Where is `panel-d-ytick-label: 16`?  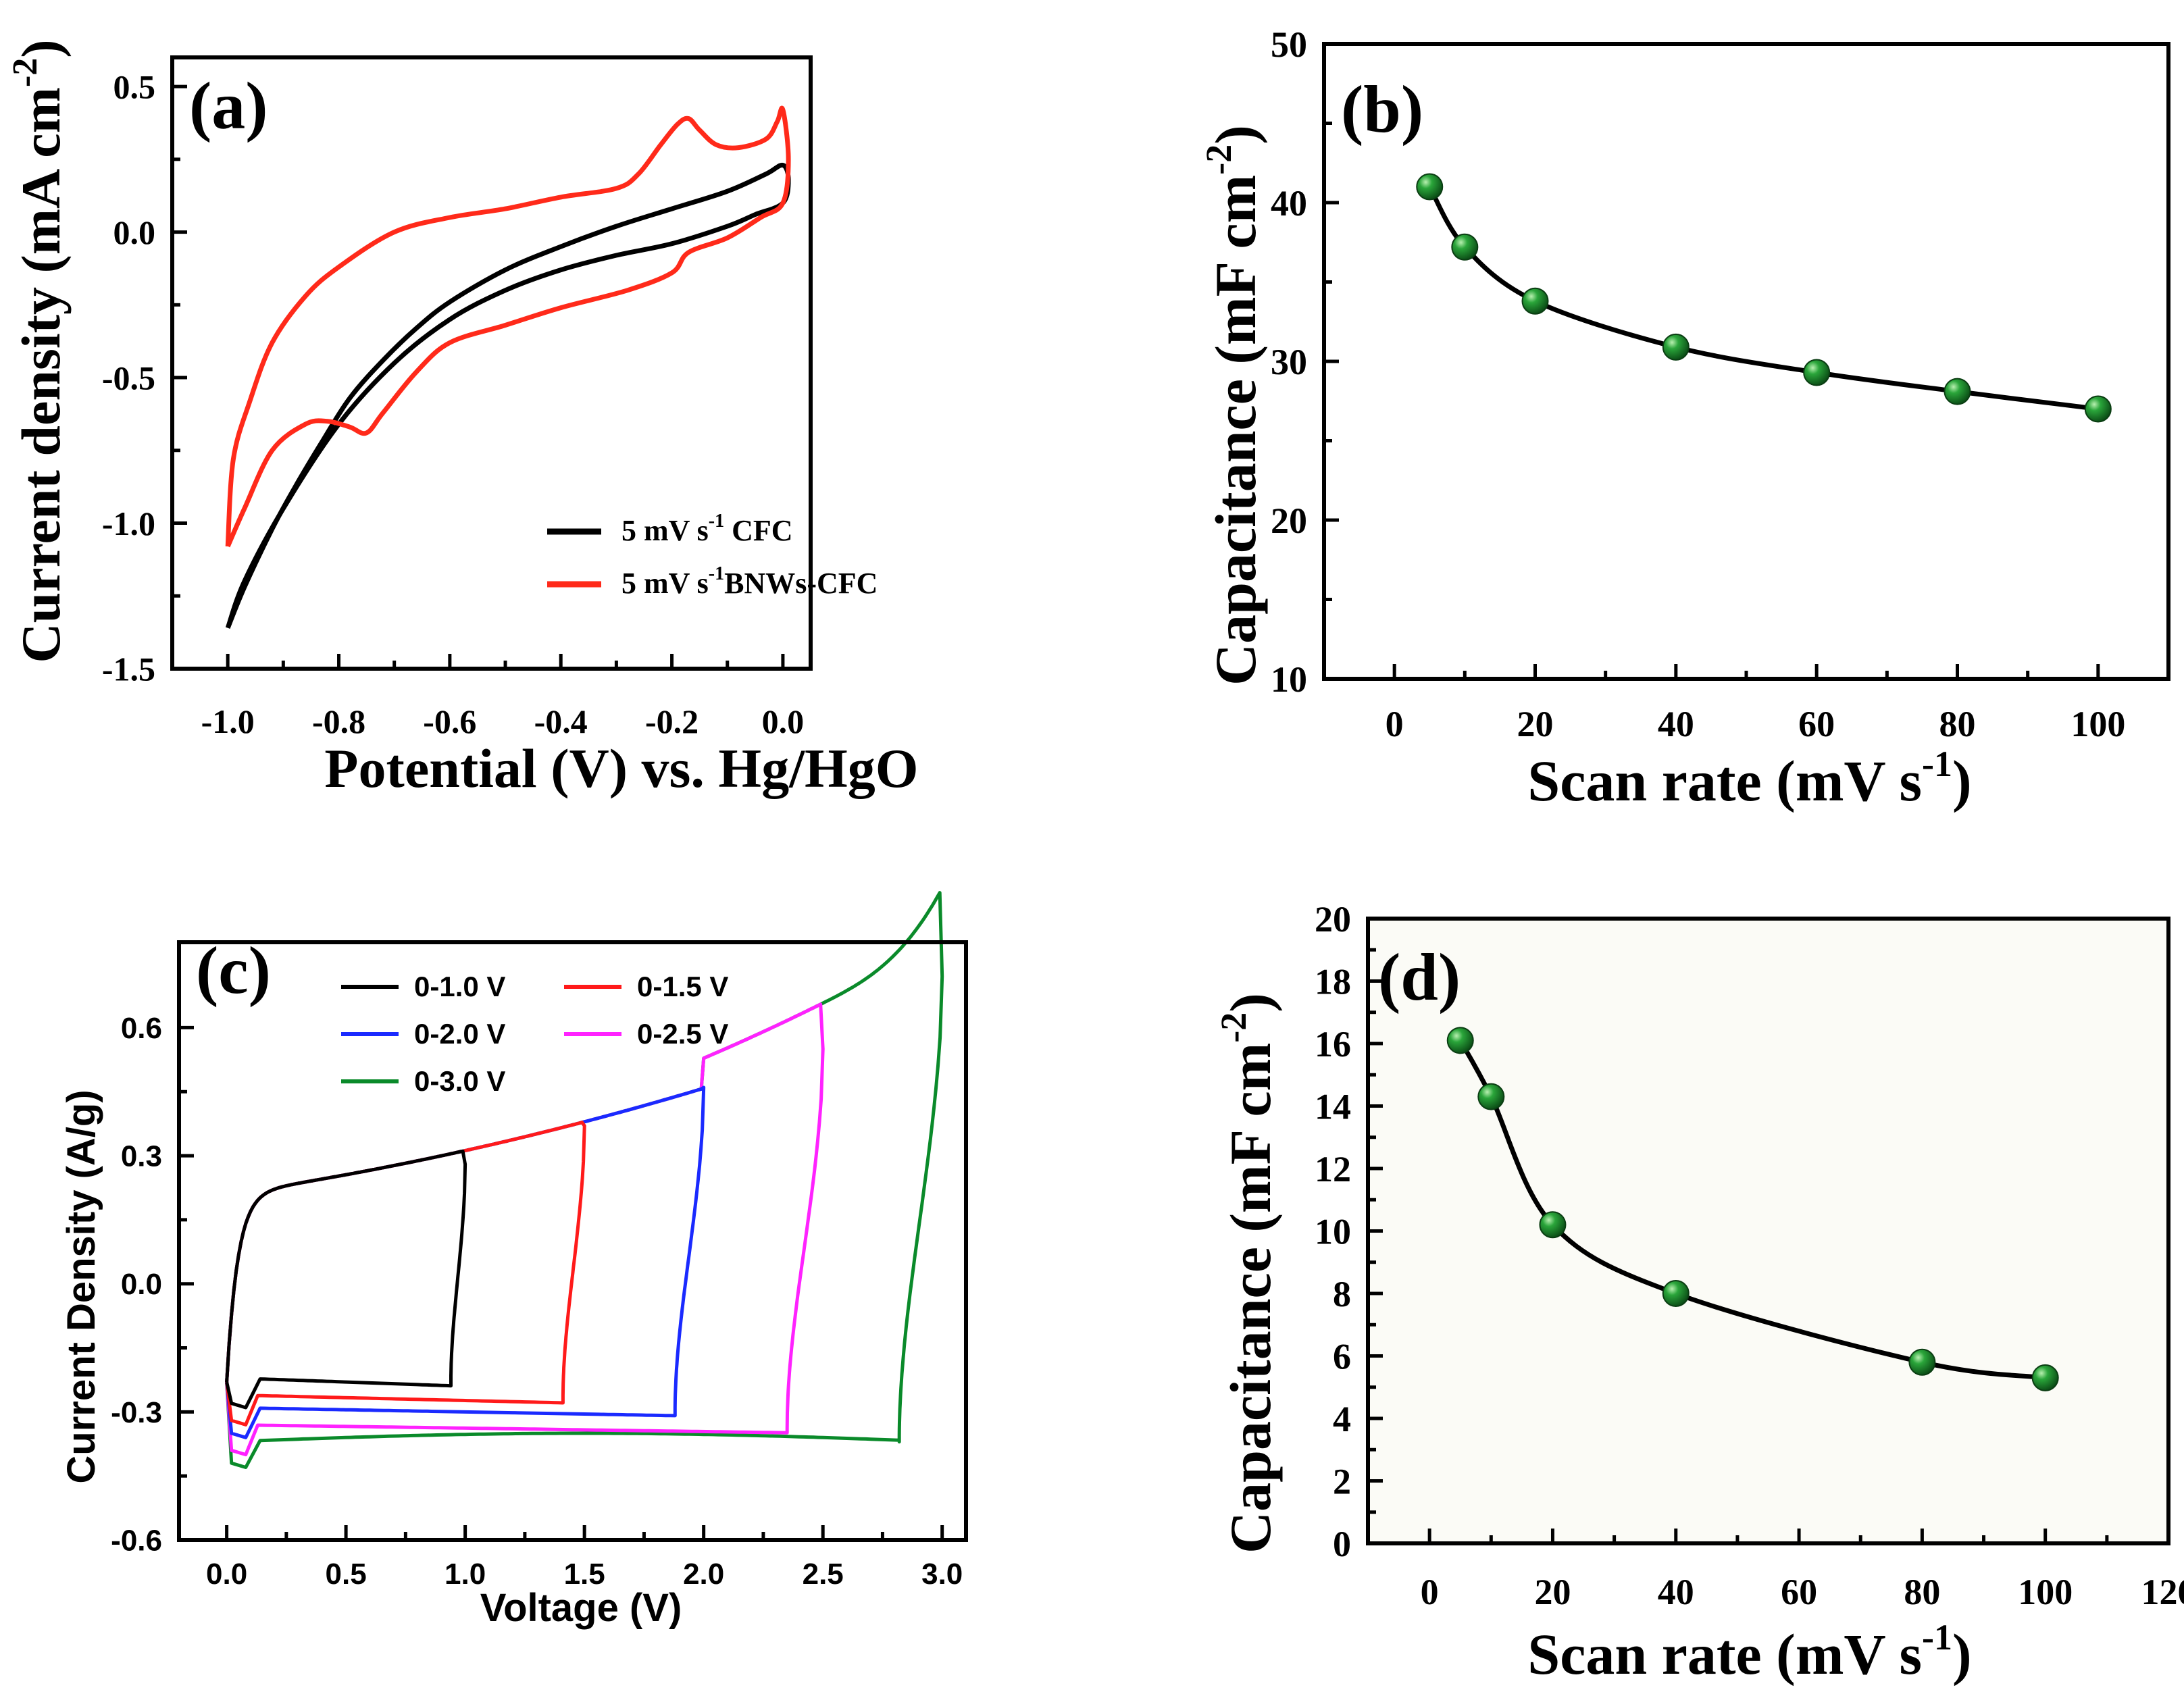
panel-d-ytick-label: 16 is located at coordinates (1333, 1044).